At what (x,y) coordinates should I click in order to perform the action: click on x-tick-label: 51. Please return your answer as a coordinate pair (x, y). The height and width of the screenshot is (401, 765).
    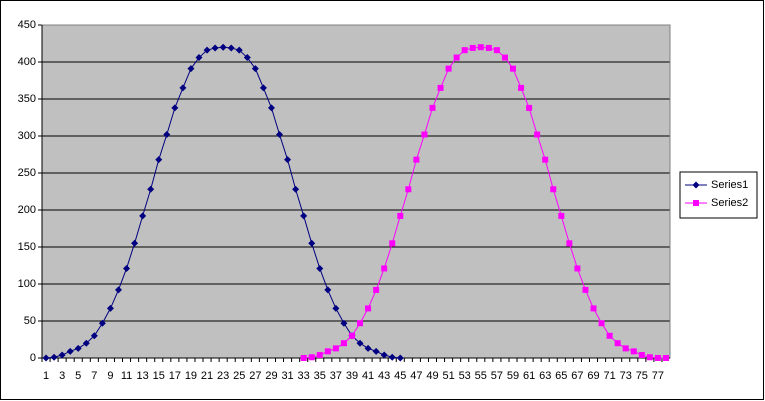
    Looking at the image, I should click on (448, 376).